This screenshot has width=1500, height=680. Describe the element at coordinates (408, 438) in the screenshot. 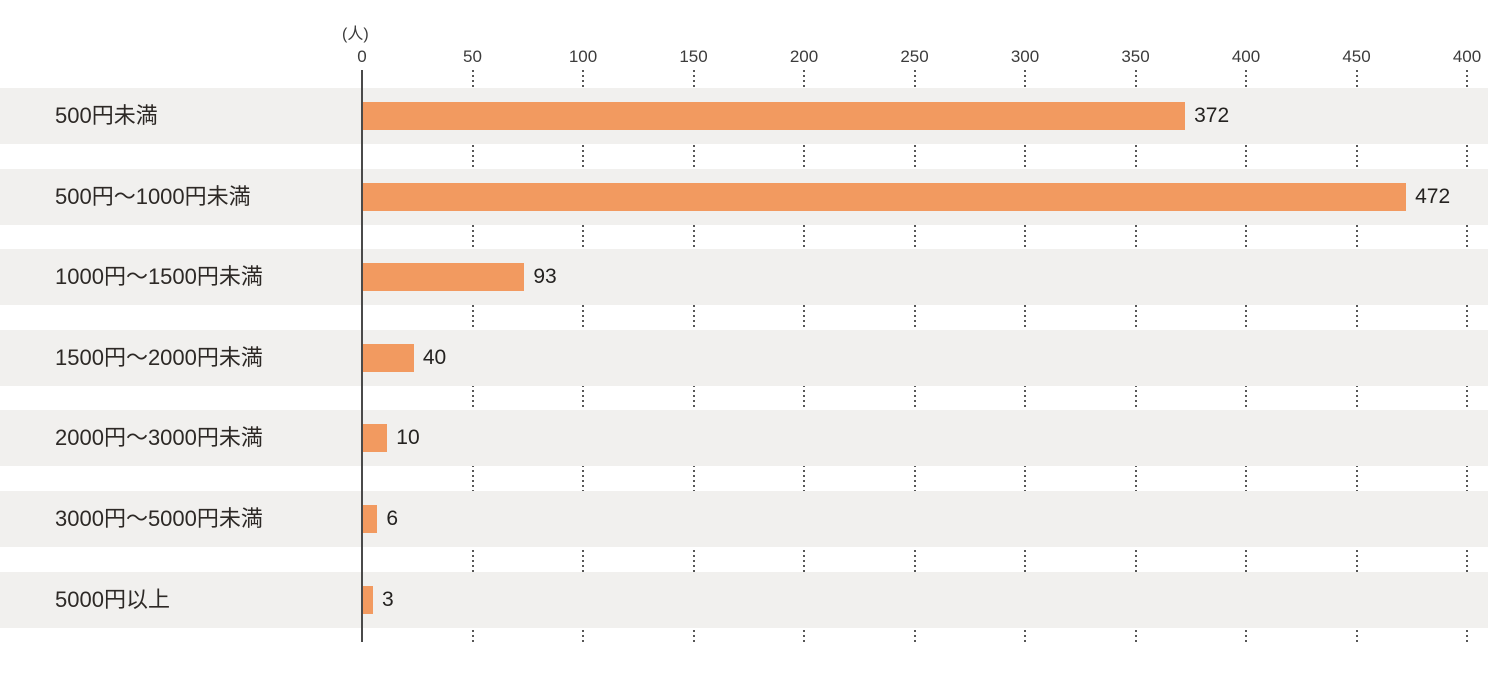

I see `value-label: 10` at that location.